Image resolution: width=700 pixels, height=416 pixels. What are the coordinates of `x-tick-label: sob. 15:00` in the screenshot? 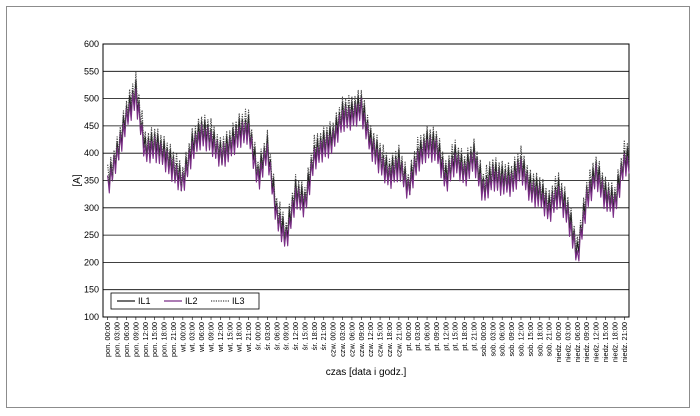 It's located at (530, 339).